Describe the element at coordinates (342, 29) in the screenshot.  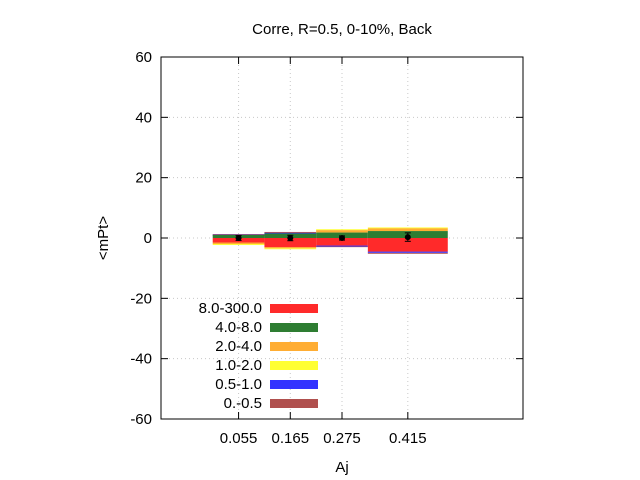
I see `chart-title: Corre, R=0.5, 0-10%, Back` at that location.